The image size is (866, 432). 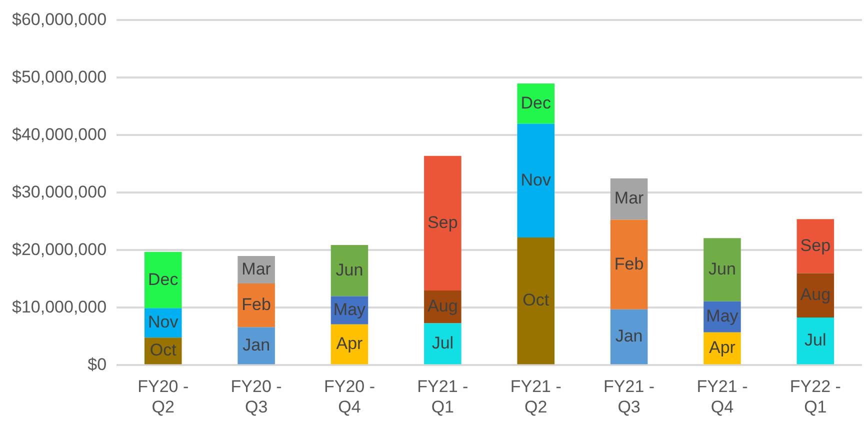 I want to click on text: Jul, so click(x=815, y=340).